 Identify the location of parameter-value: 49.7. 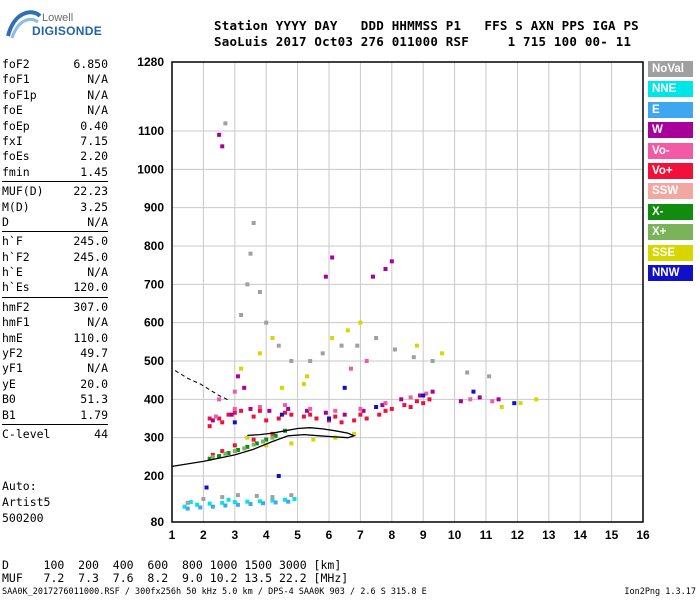
(94, 353).